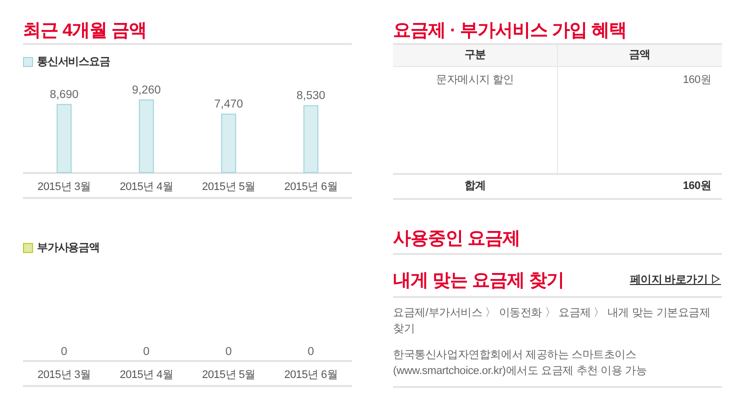 The width and height of the screenshot is (740, 408). Describe the element at coordinates (675, 280) in the screenshot. I see `subtitle: 페이지 바로가기 ▷` at that location.